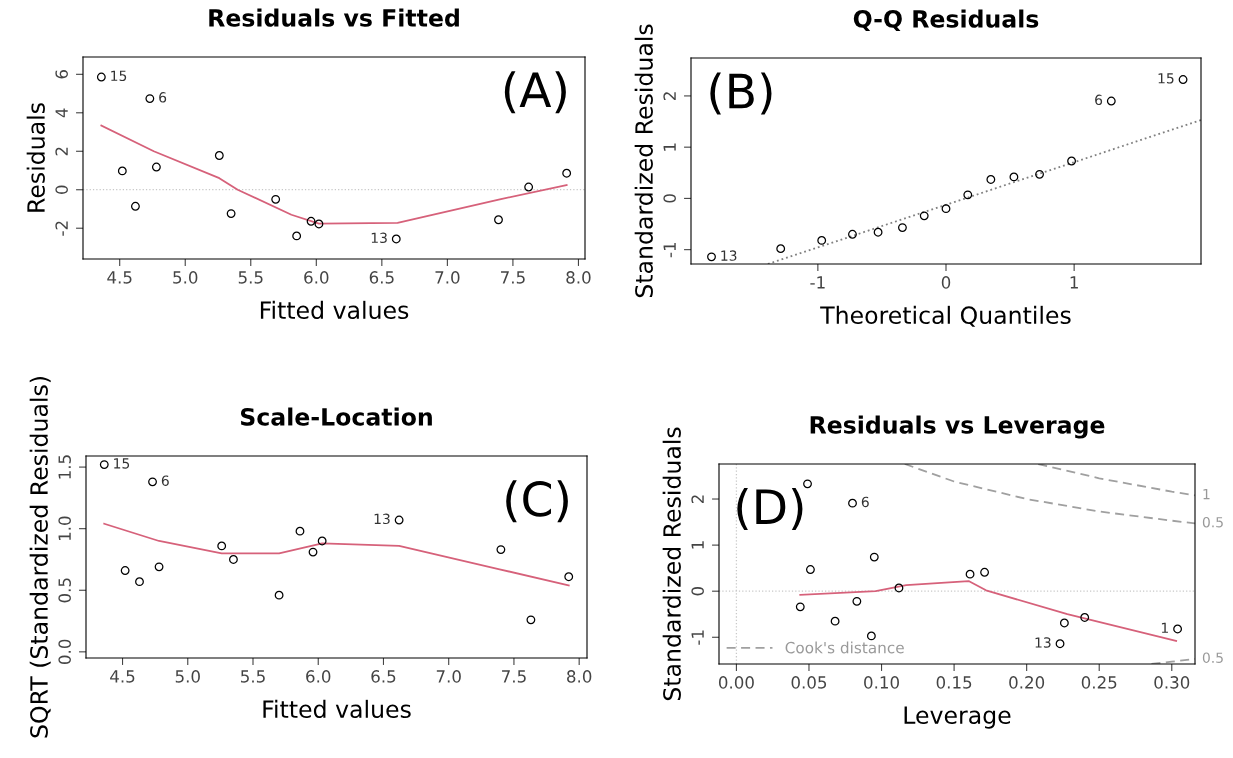 The image size is (1233, 758). What do you see at coordinates (40, 557) in the screenshot?
I see `y-axis-title: SQRT (Standardized Residuals)` at bounding box center [40, 557].